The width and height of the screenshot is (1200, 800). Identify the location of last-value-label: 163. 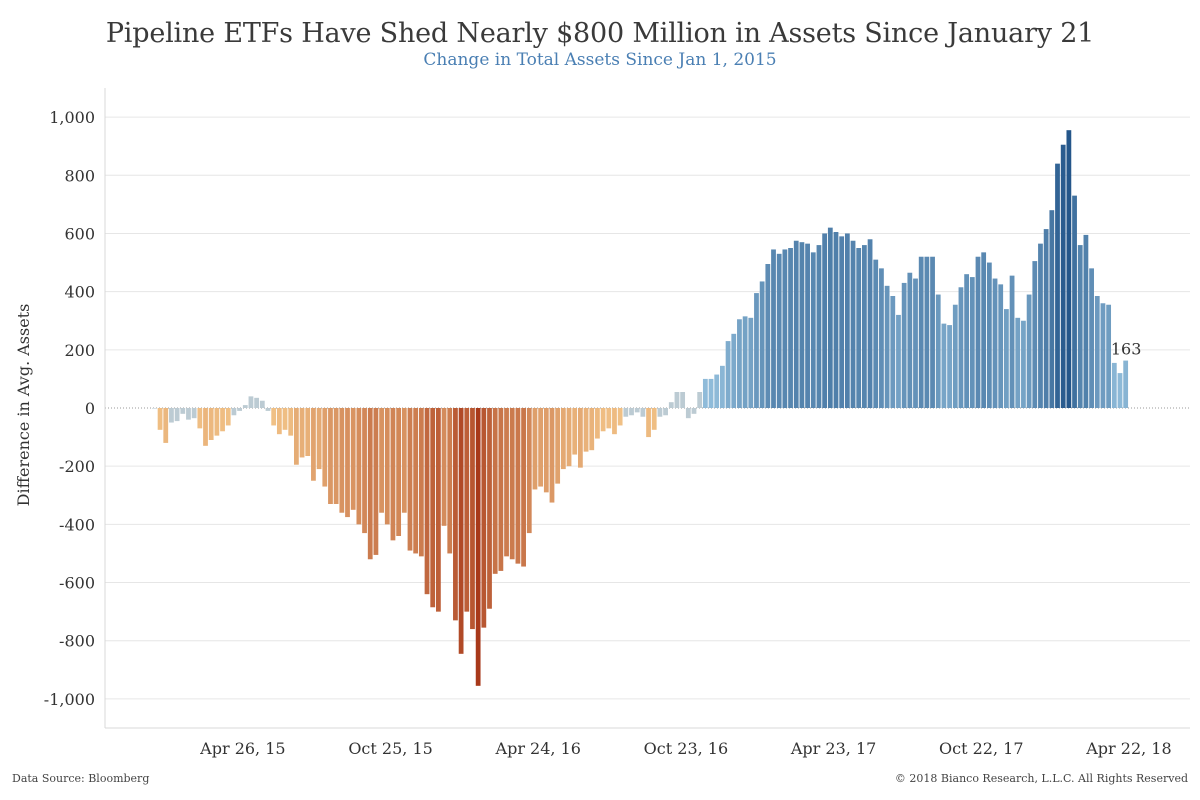
(1126, 349).